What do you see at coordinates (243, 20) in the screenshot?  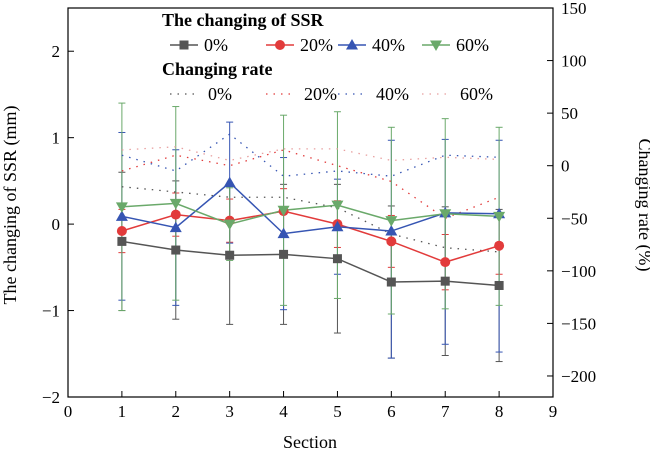 I see `legend-title-ssr: The changing of SSR` at bounding box center [243, 20].